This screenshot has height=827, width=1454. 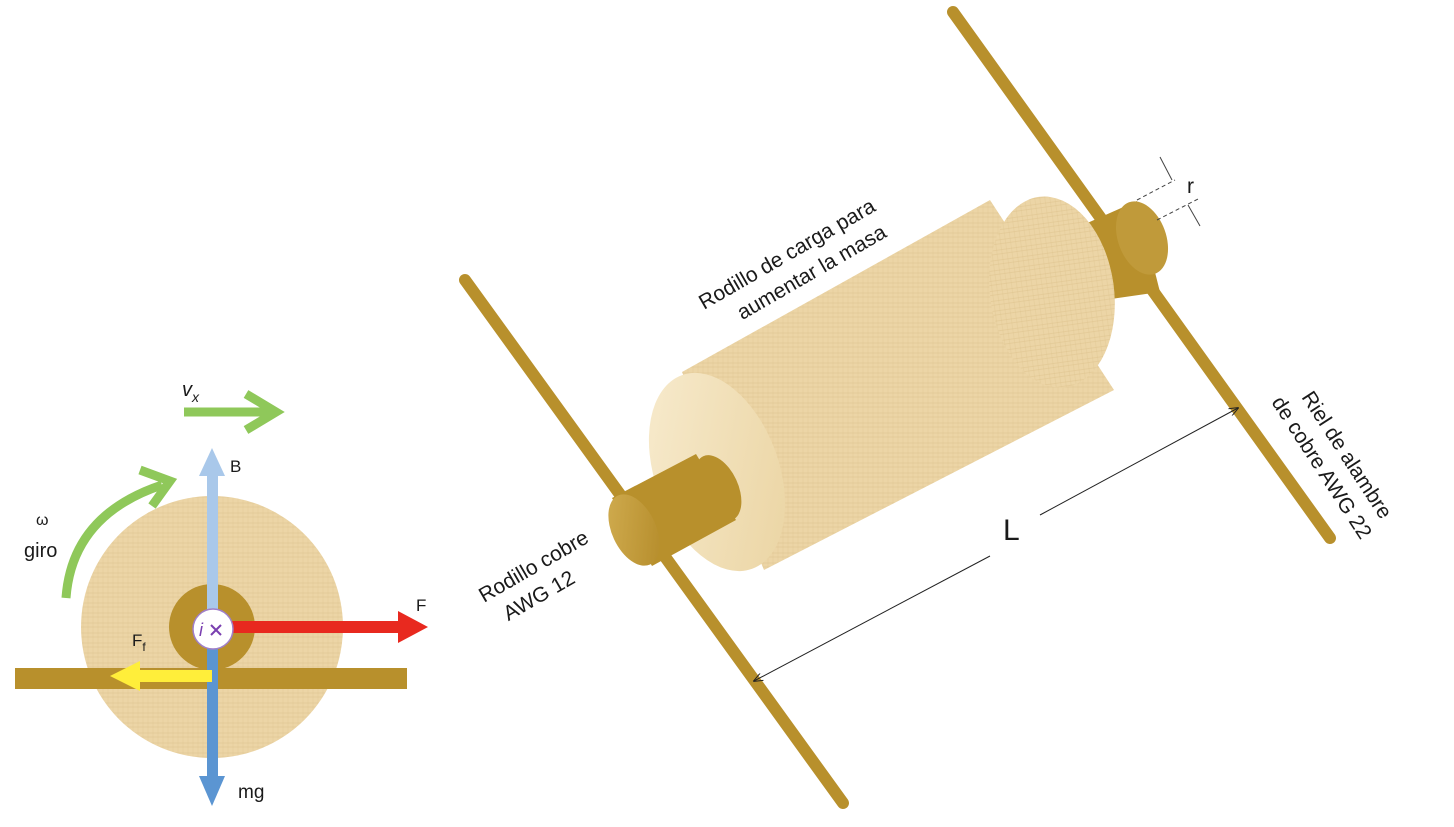 What do you see at coordinates (1190, 186) in the screenshot?
I see `radius-label: r` at bounding box center [1190, 186].